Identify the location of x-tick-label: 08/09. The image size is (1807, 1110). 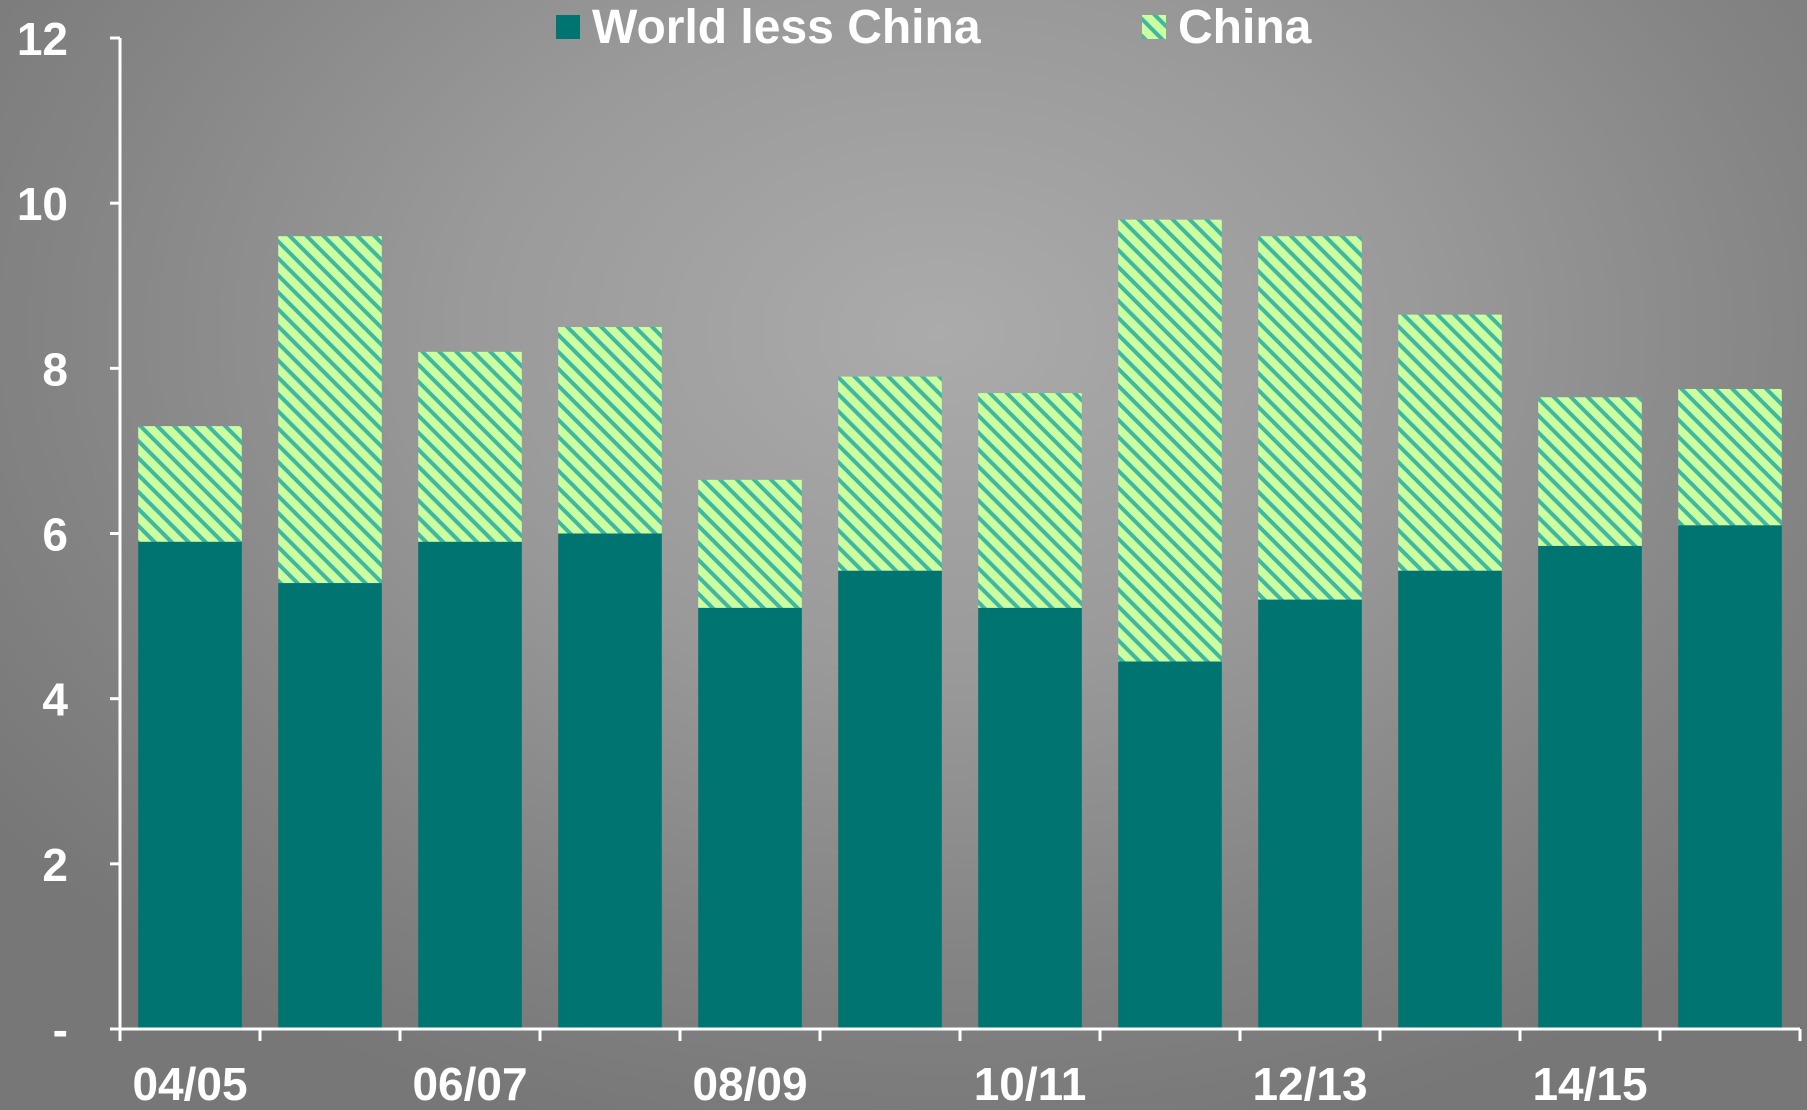
(749, 1084).